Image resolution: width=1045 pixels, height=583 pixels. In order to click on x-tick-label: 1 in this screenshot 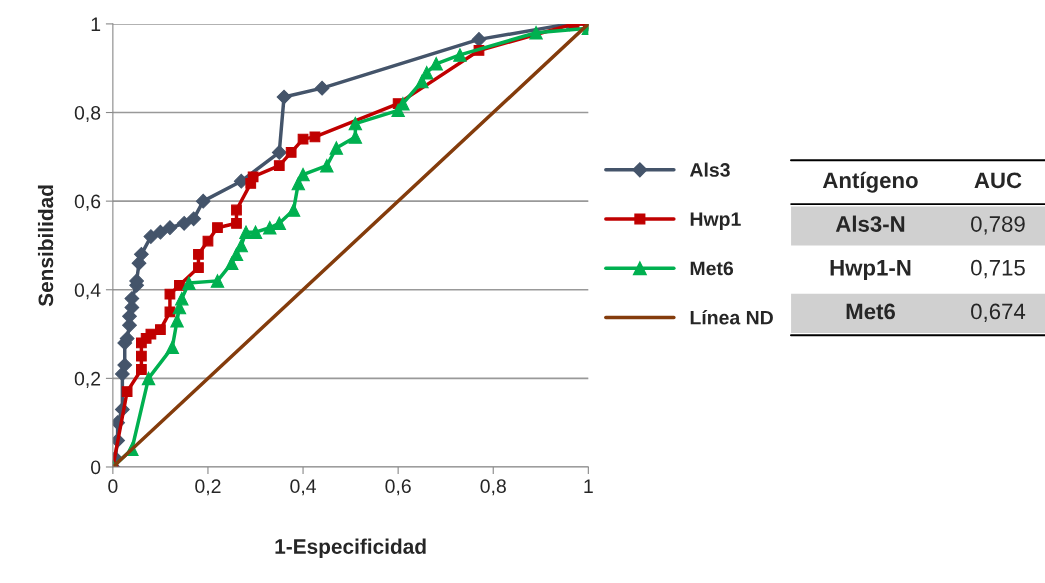, I will do `click(588, 486)`.